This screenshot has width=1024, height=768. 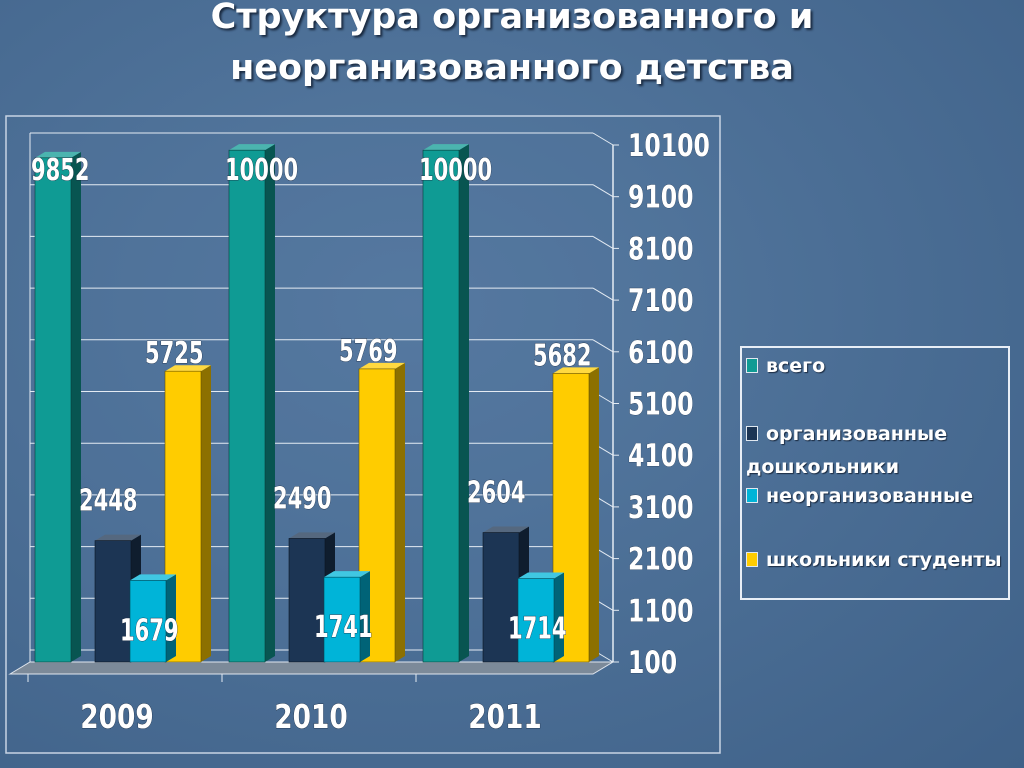 What do you see at coordinates (108, 501) in the screenshot?
I see `data-label: 2448` at bounding box center [108, 501].